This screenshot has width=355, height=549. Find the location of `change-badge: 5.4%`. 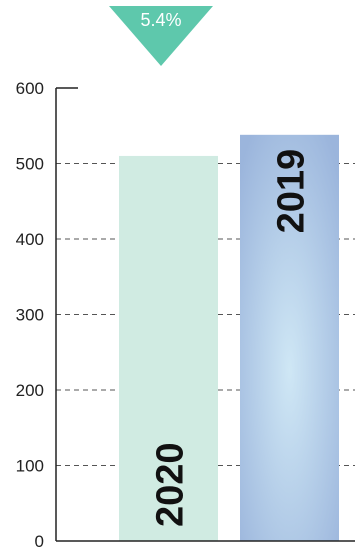

change-badge: 5.4% is located at coordinates (161, 36).